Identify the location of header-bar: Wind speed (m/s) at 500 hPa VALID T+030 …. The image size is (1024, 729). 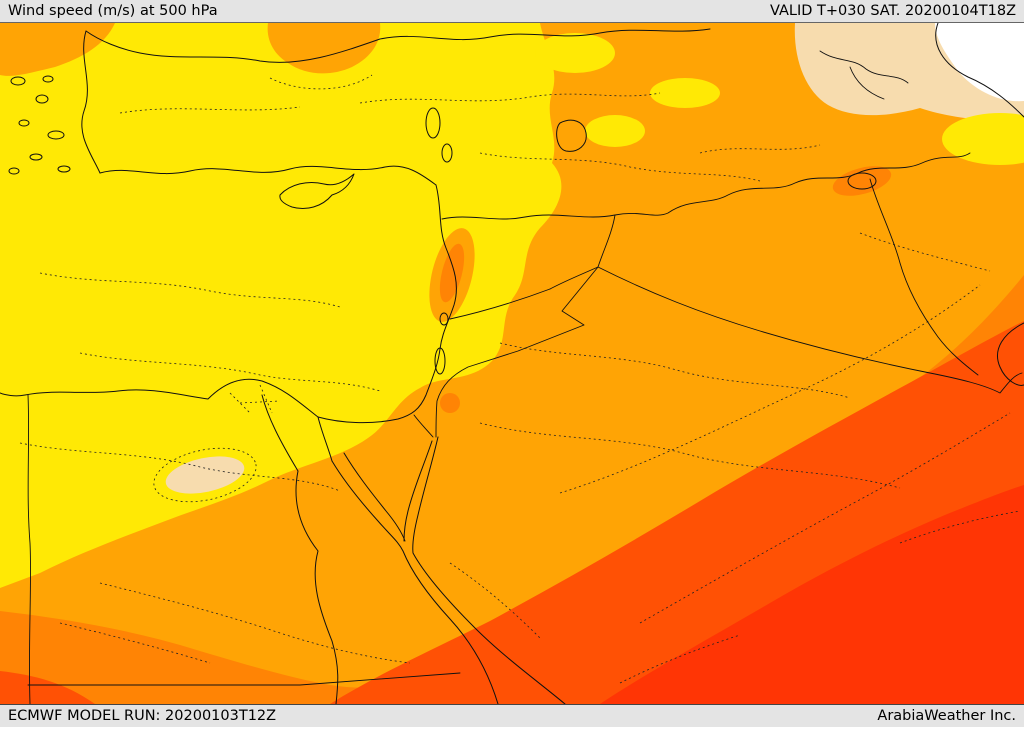
(512, 11).